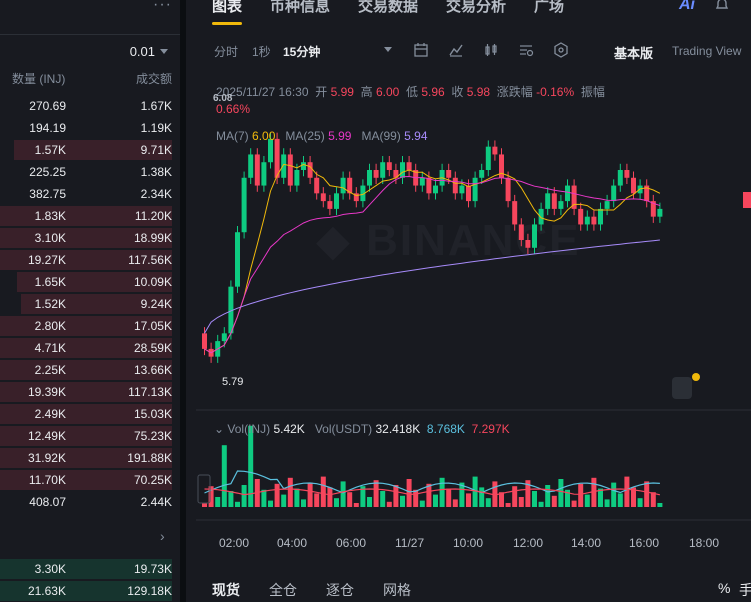 The width and height of the screenshot is (751, 602). What do you see at coordinates (47, 128) in the screenshot?
I see `row-qty: 194.19` at bounding box center [47, 128].